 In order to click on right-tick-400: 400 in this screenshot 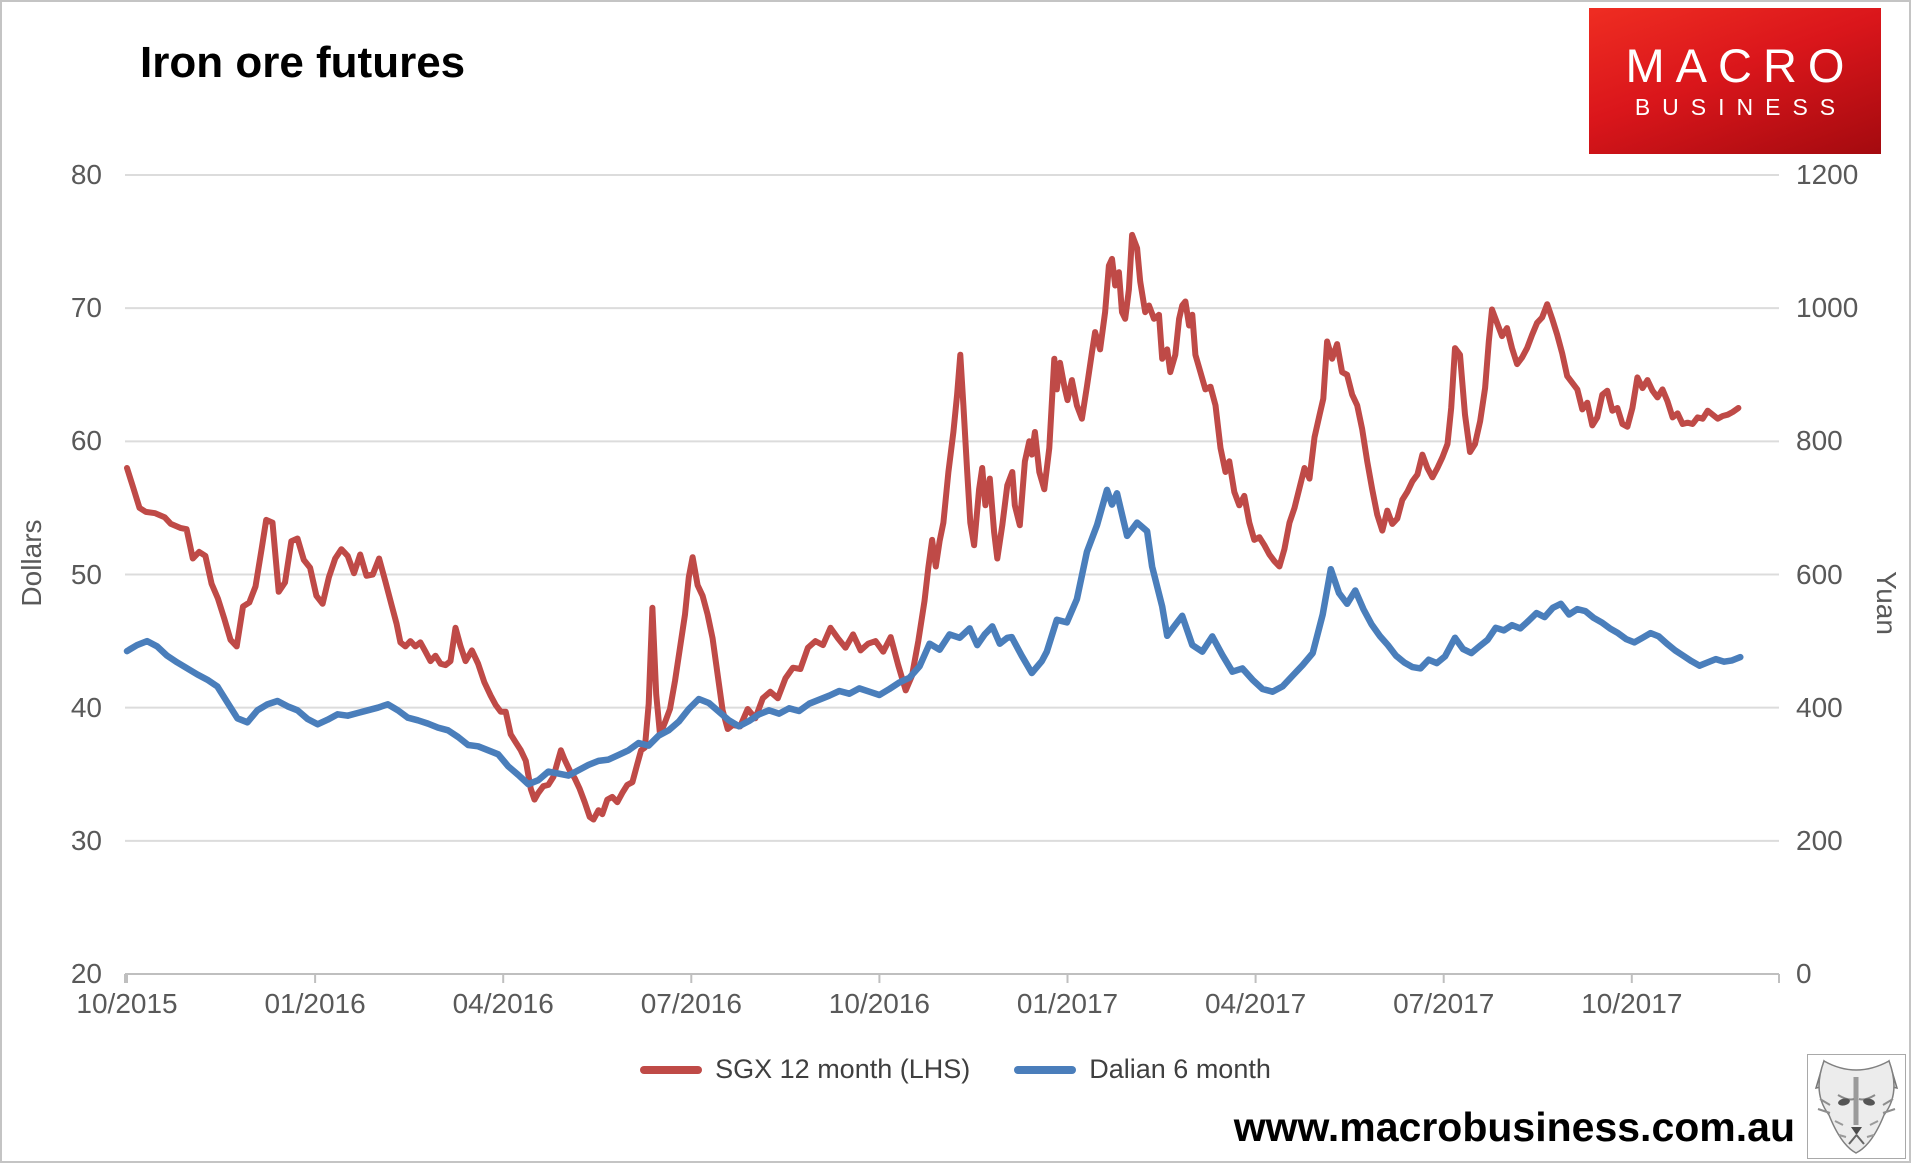, I will do `click(1819, 707)`.